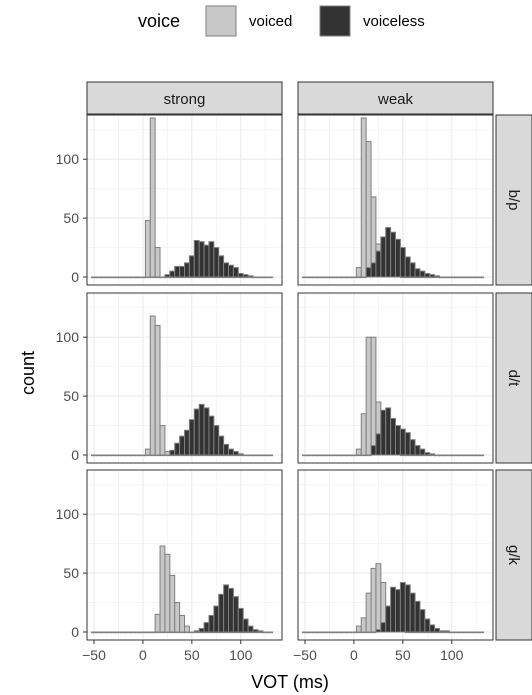 The width and height of the screenshot is (532, 695). I want to click on x-tick-label: −50, so click(94, 655).